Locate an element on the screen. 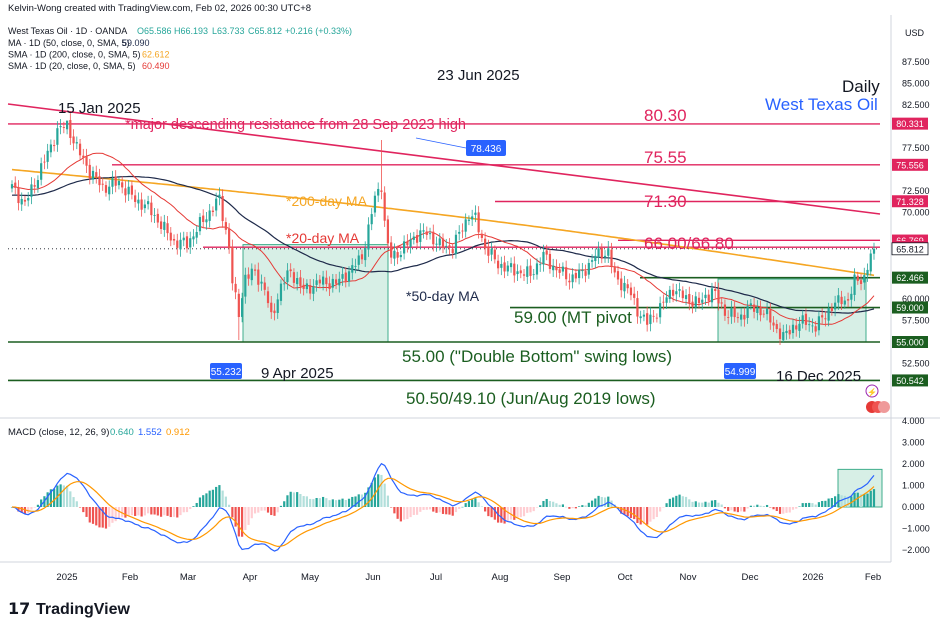 The width and height of the screenshot is (940, 632). price-tick-label: 52.500 is located at coordinates (916, 364).